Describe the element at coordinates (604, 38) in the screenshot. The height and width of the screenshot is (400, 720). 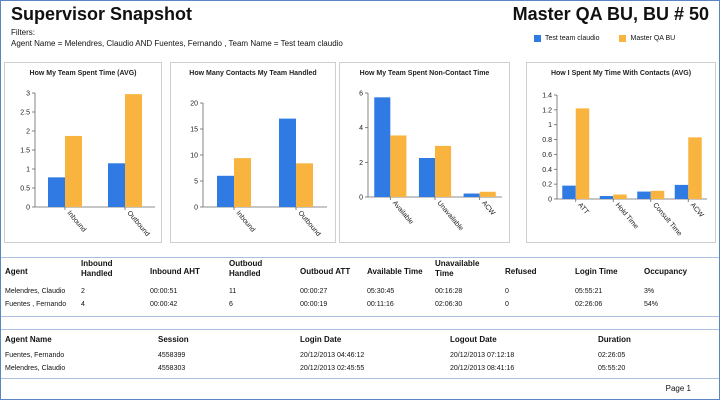
I see `chart-legend: Test team claudio Master QA BU` at that location.